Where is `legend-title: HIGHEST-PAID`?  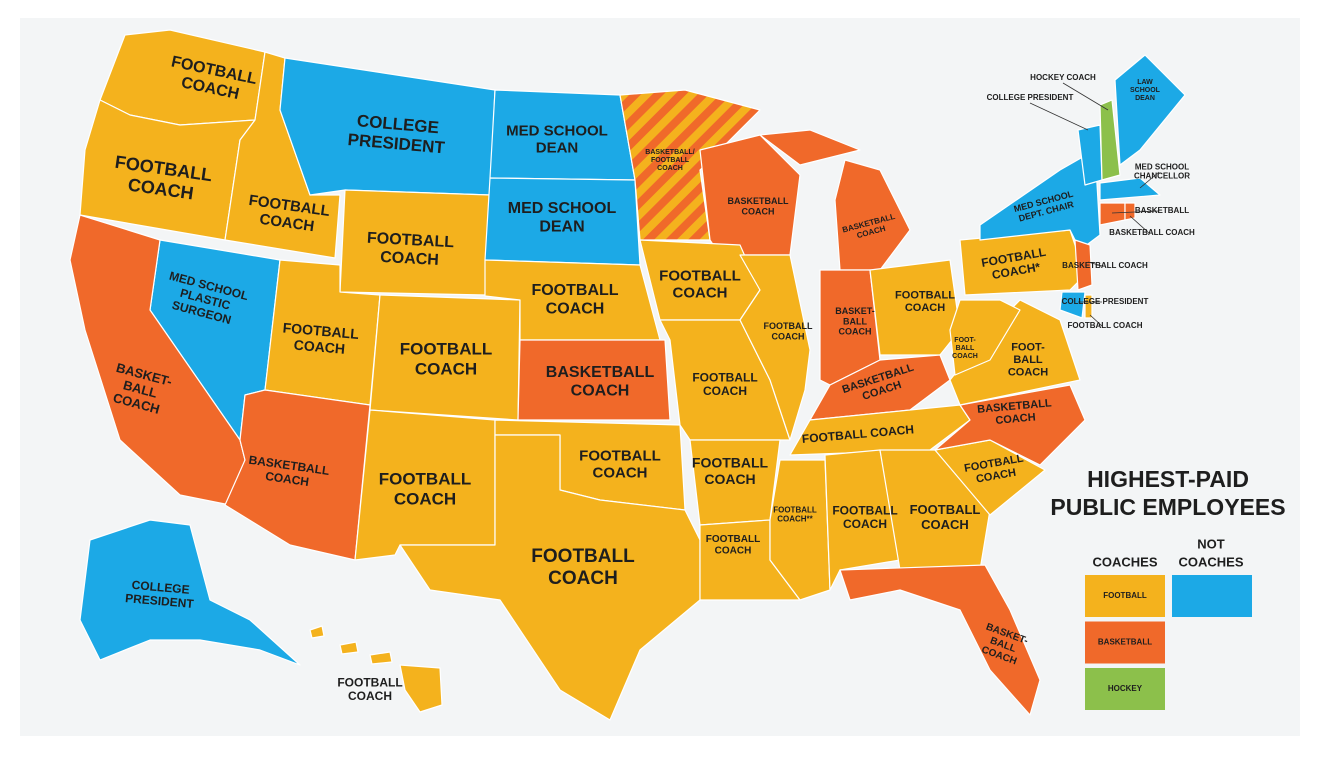 legend-title: HIGHEST-PAID is located at coordinates (1168, 479).